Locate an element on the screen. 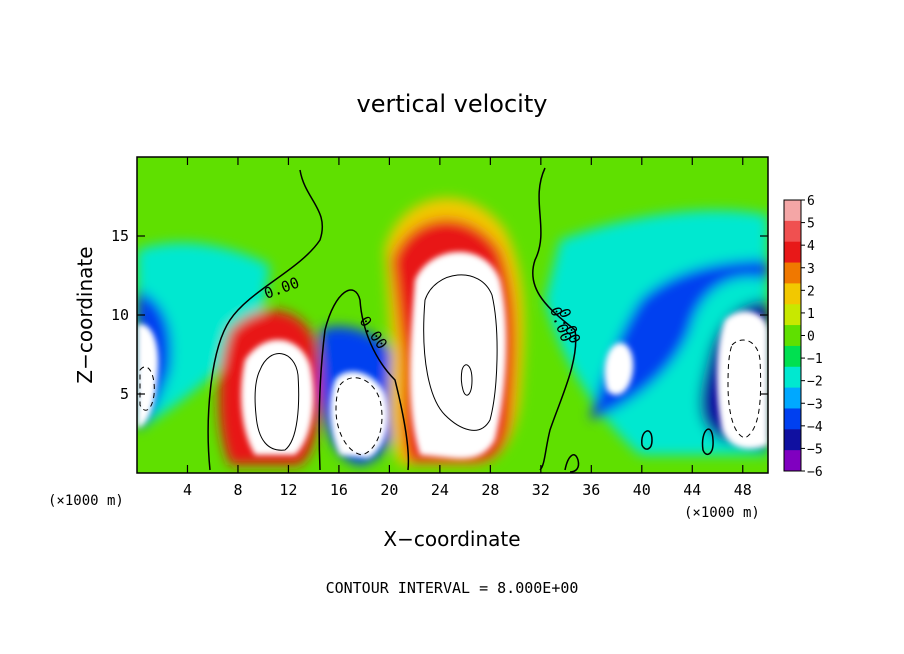  field-white-left-cell is located at coordinates (277, 397).